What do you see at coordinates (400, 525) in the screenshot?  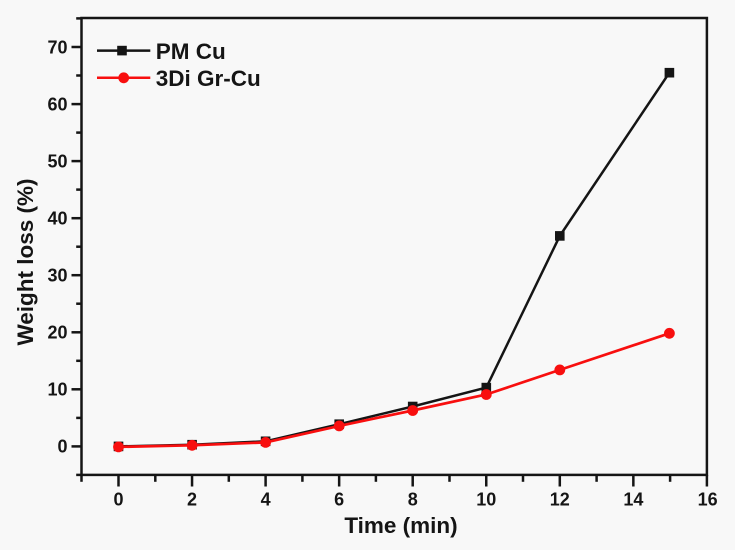 I see `svg-text: Time (min)` at bounding box center [400, 525].